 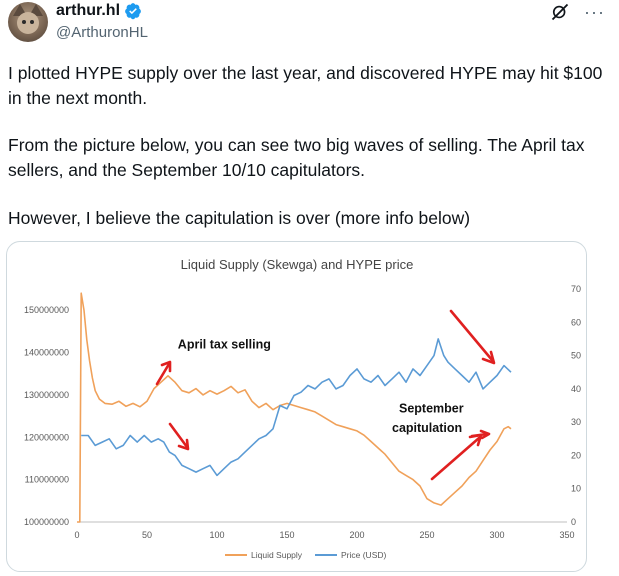 I want to click on annotation-label: April tax selling, so click(x=224, y=344).